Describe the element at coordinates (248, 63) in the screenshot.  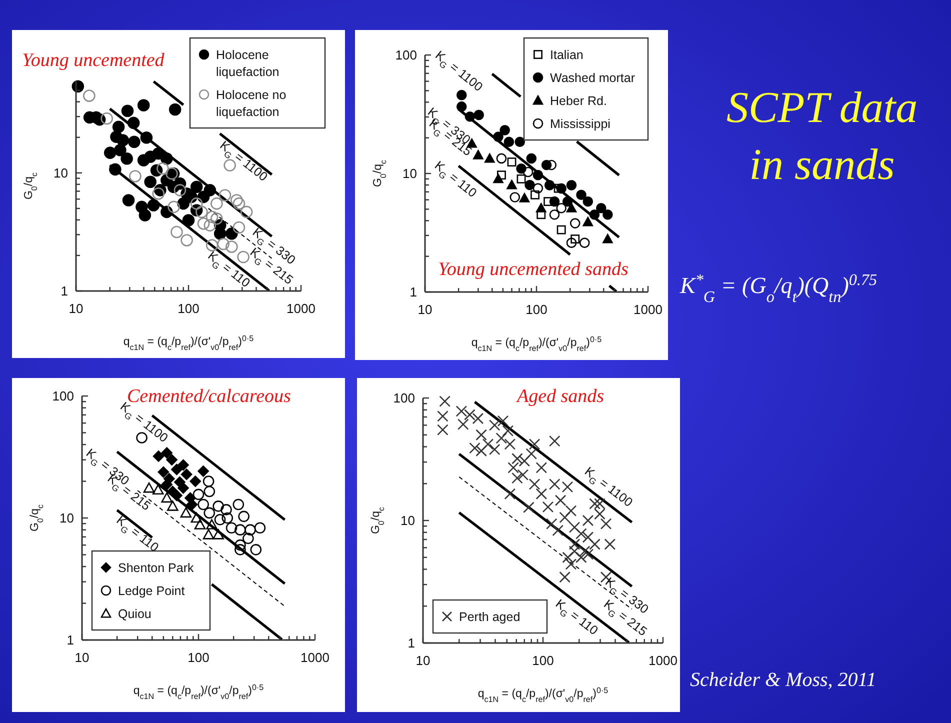
I see `legend-label: Holocene liquefaction` at that location.